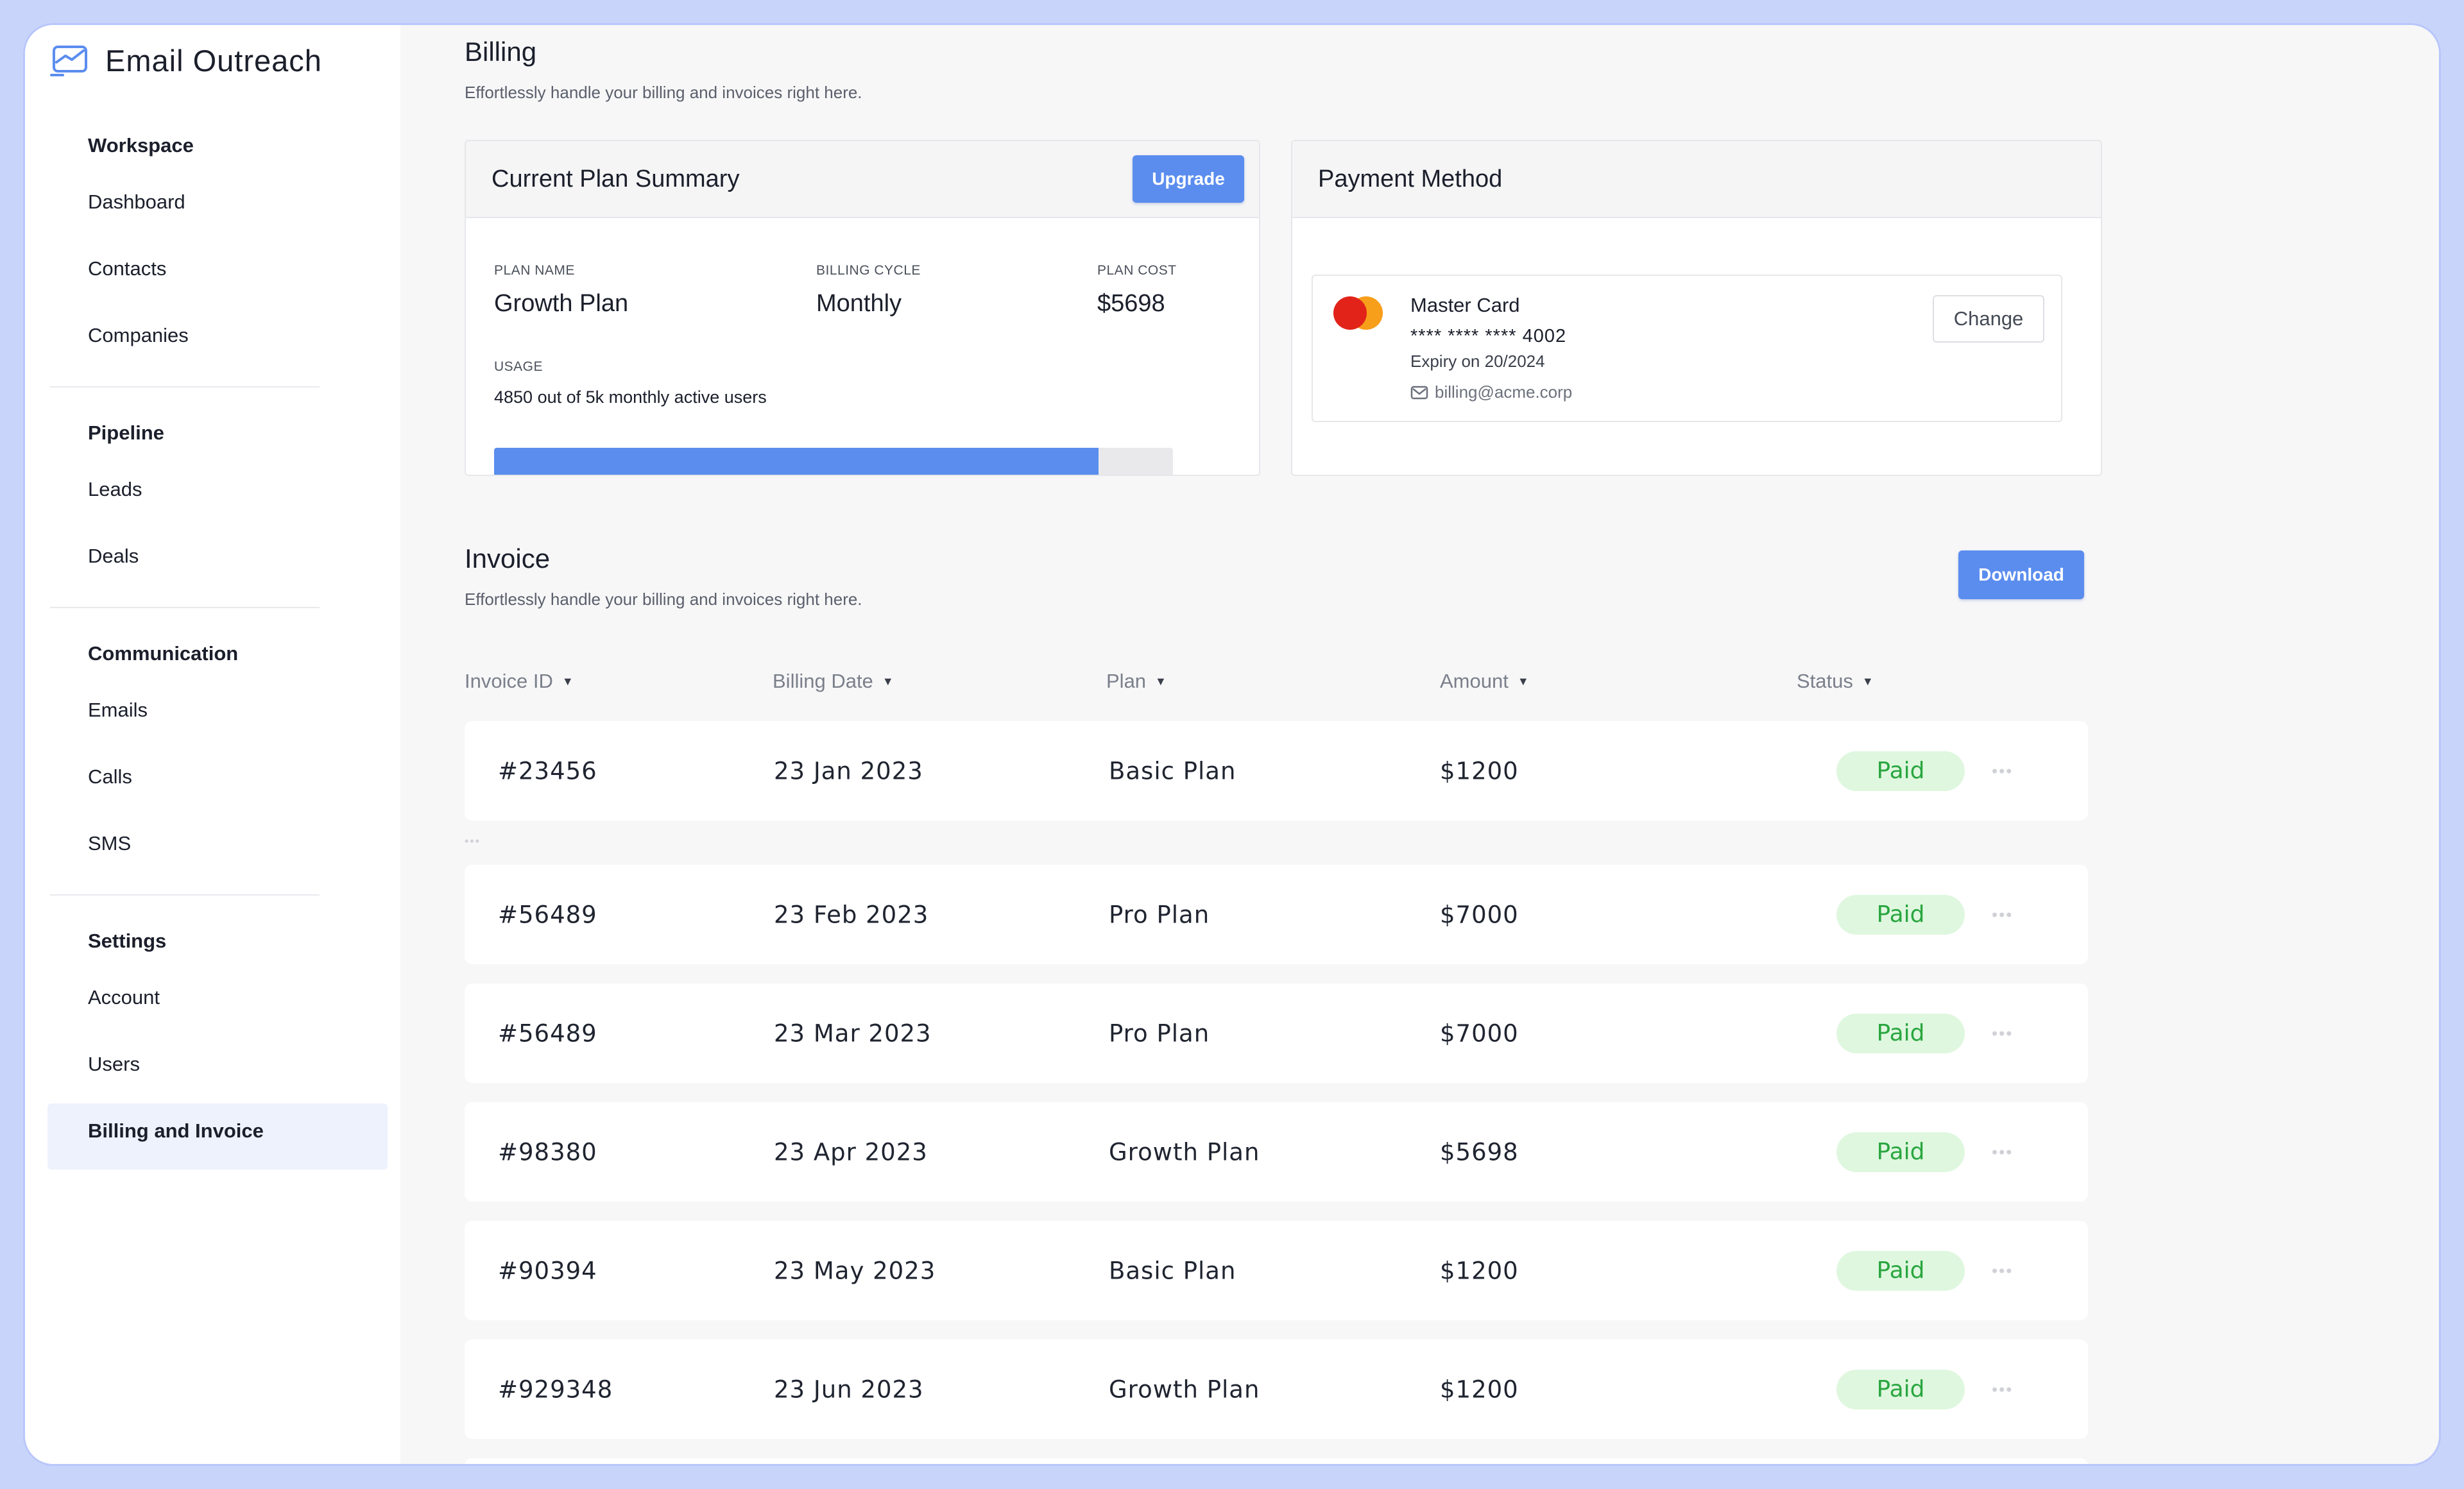  I want to click on sidebar-item-leads: Leads, so click(115, 489).